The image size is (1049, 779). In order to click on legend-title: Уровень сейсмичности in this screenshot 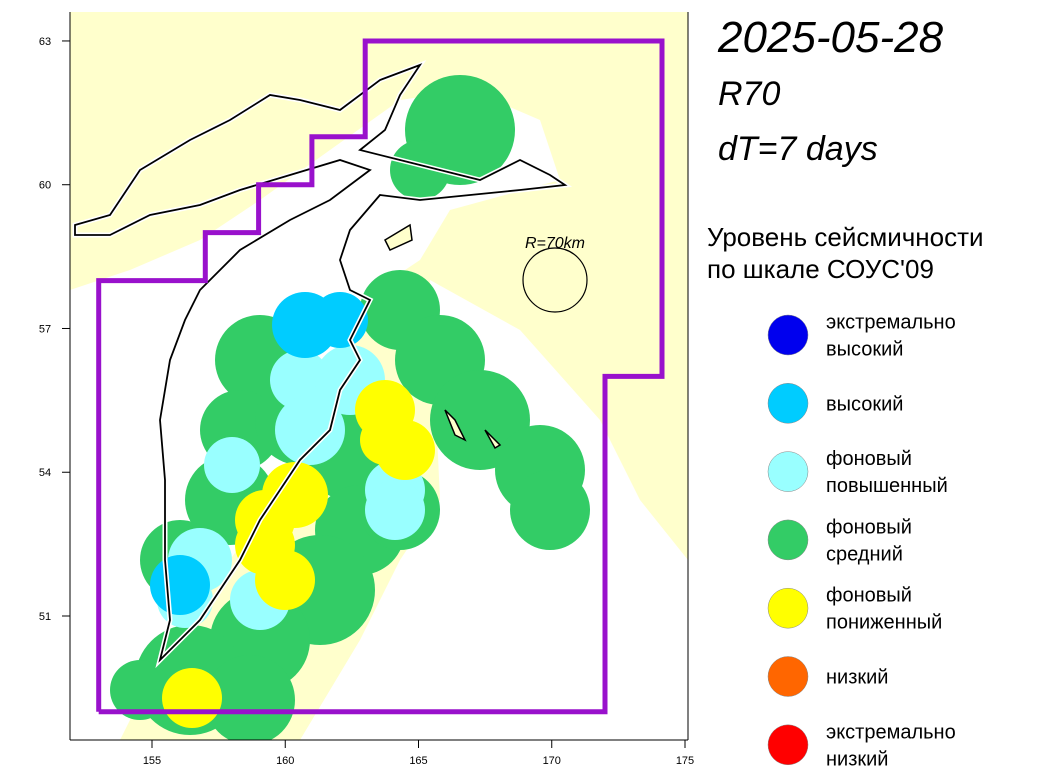, I will do `click(845, 237)`.